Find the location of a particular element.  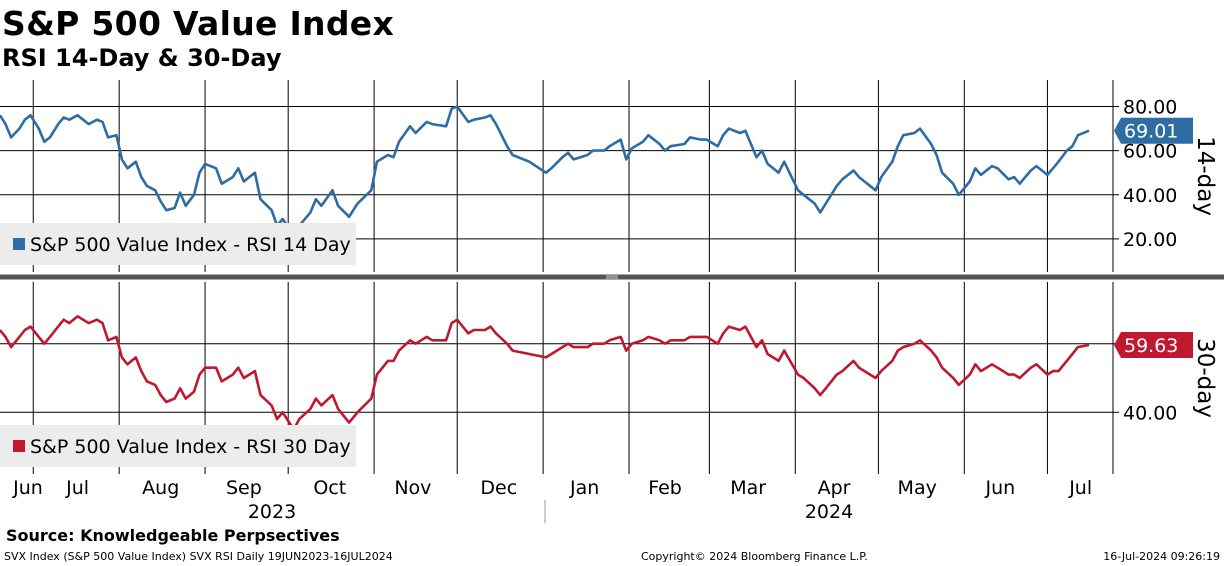

y-tick-label: 60.00 is located at coordinates (1150, 152).